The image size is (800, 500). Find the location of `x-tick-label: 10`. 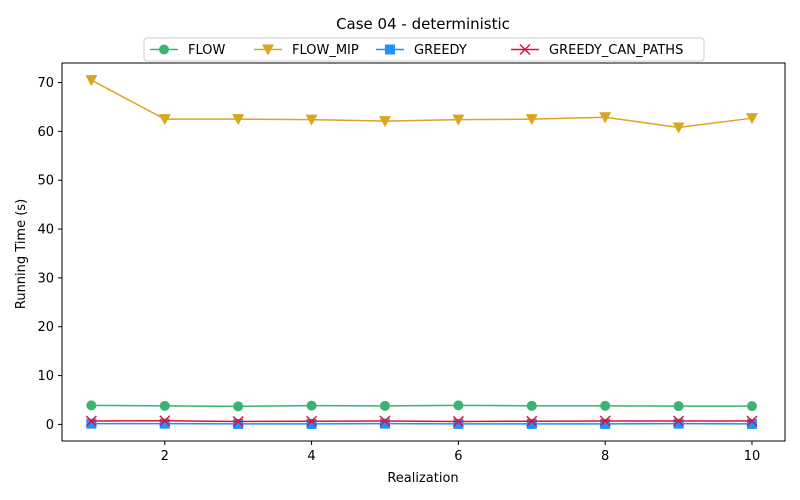

x-tick-label: 10 is located at coordinates (752, 456).